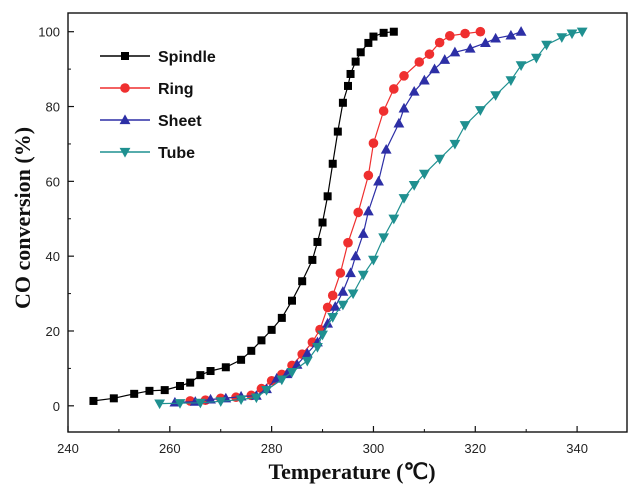 The image size is (628, 484). What do you see at coordinates (475, 448) in the screenshot?
I see `x-tick-label: 320` at bounding box center [475, 448].